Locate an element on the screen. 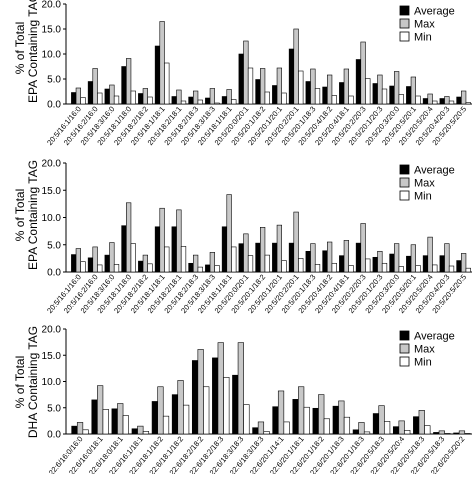 The width and height of the screenshot is (474, 479). legend-label-max: Max is located at coordinates (424, 350).